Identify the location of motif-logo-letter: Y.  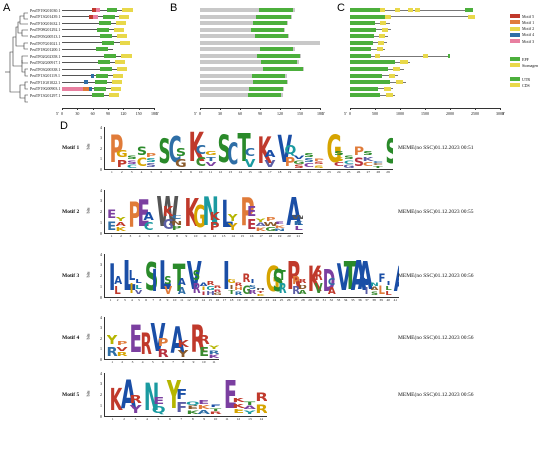
(135, 409).